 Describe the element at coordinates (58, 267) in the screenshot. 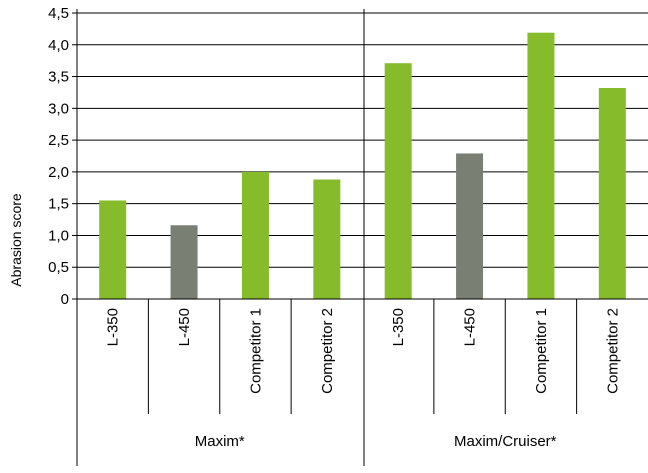

I see `y-tick-label: 0,5` at that location.